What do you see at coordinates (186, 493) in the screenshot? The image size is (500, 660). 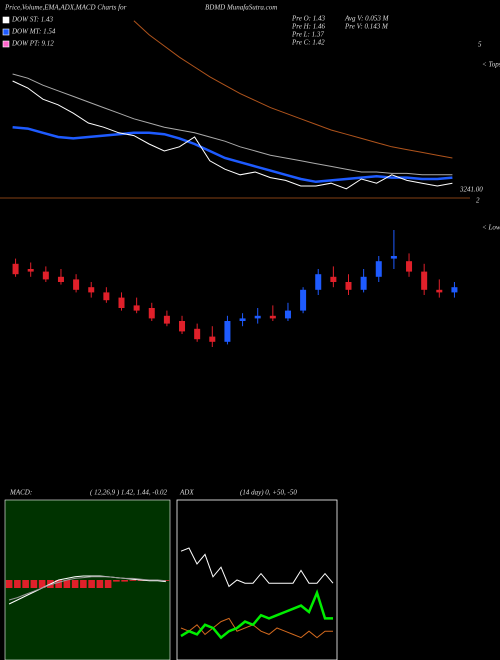 I see `title: ADX` at bounding box center [186, 493].